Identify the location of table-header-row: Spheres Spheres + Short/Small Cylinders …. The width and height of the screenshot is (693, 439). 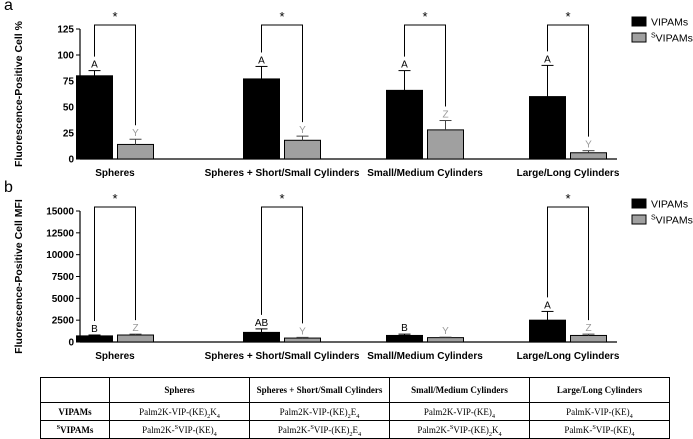
(355, 390).